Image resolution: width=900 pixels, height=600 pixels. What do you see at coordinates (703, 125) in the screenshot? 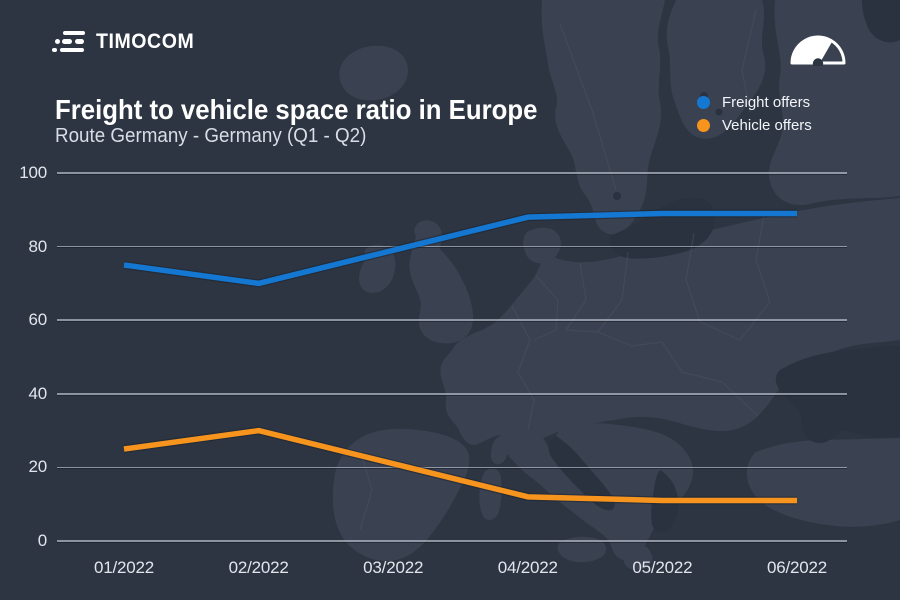
I see `vehicle-offers-dot-icon` at bounding box center [703, 125].